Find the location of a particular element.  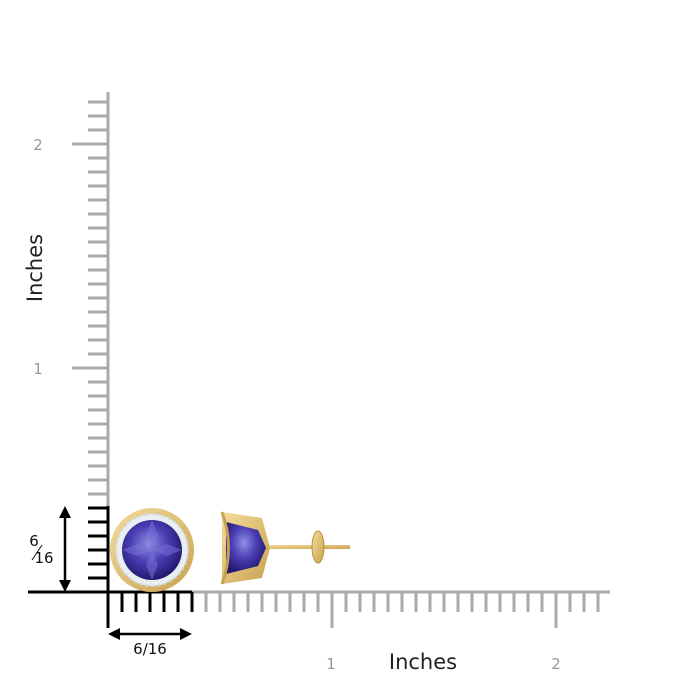

height-denominator: 16 is located at coordinates (43, 558).